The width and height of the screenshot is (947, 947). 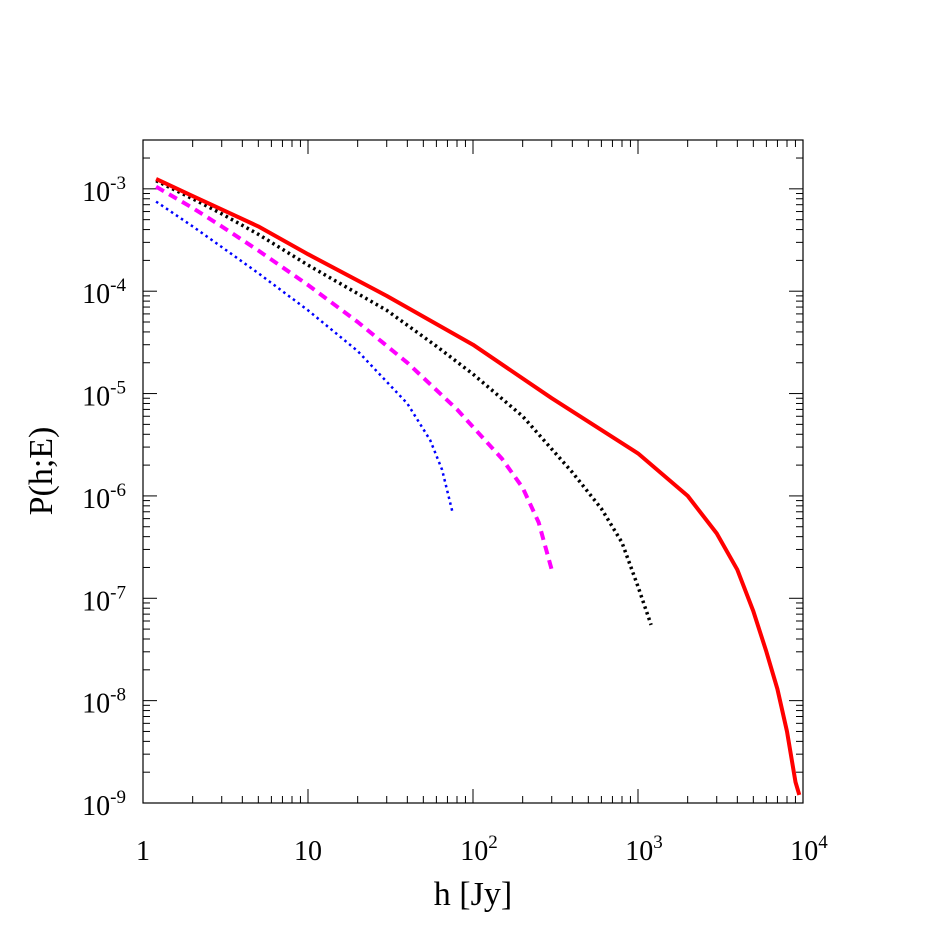 I want to click on x-tick-label: 10, so click(x=308, y=851).